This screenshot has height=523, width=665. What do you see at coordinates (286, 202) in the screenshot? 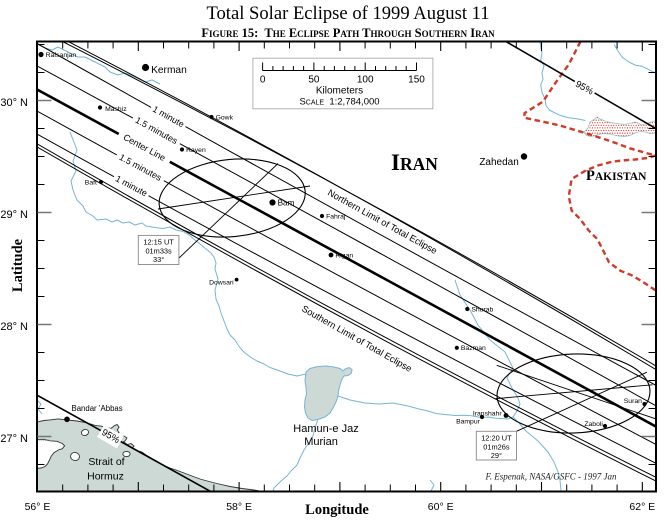
I see `svg-text: Bam` at bounding box center [286, 202].